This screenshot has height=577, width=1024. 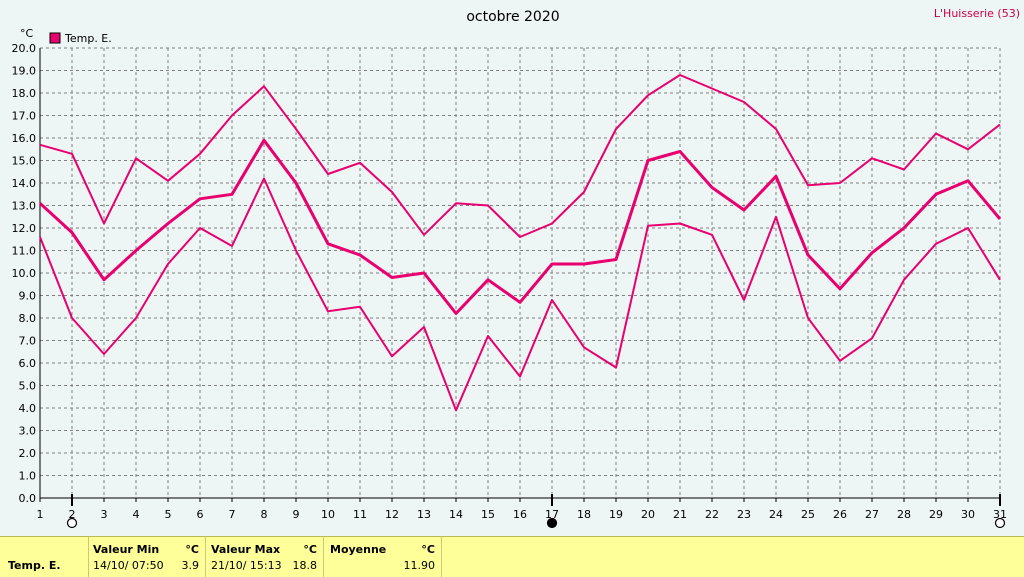 I want to click on x-tick-label: 19, so click(x=616, y=514).